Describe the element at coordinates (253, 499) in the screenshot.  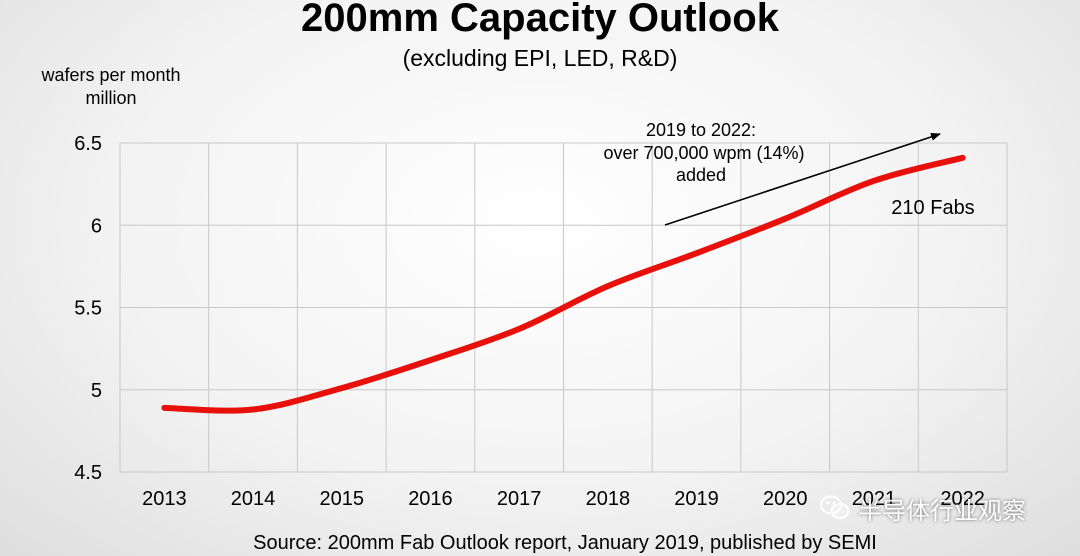
I see `x-tick-label: 2014` at that location.